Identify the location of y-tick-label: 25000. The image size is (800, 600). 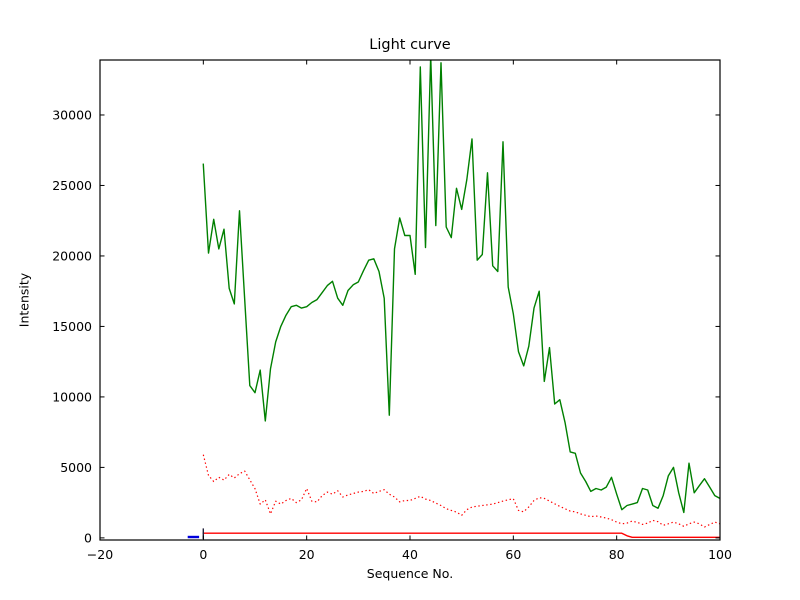
(72, 185).